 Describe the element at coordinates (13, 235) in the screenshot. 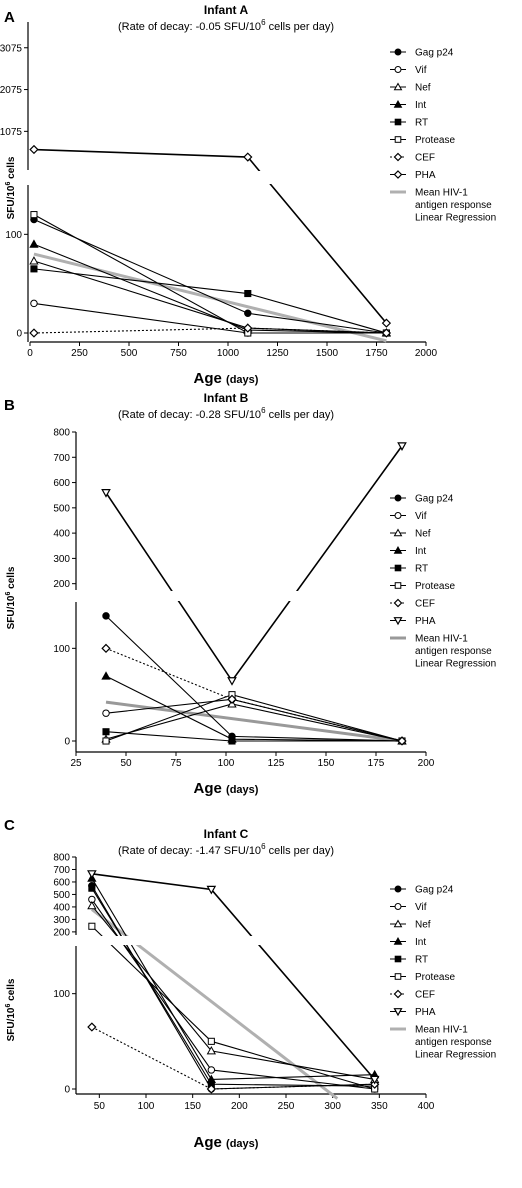

I see `y-tick-label: 100` at that location.